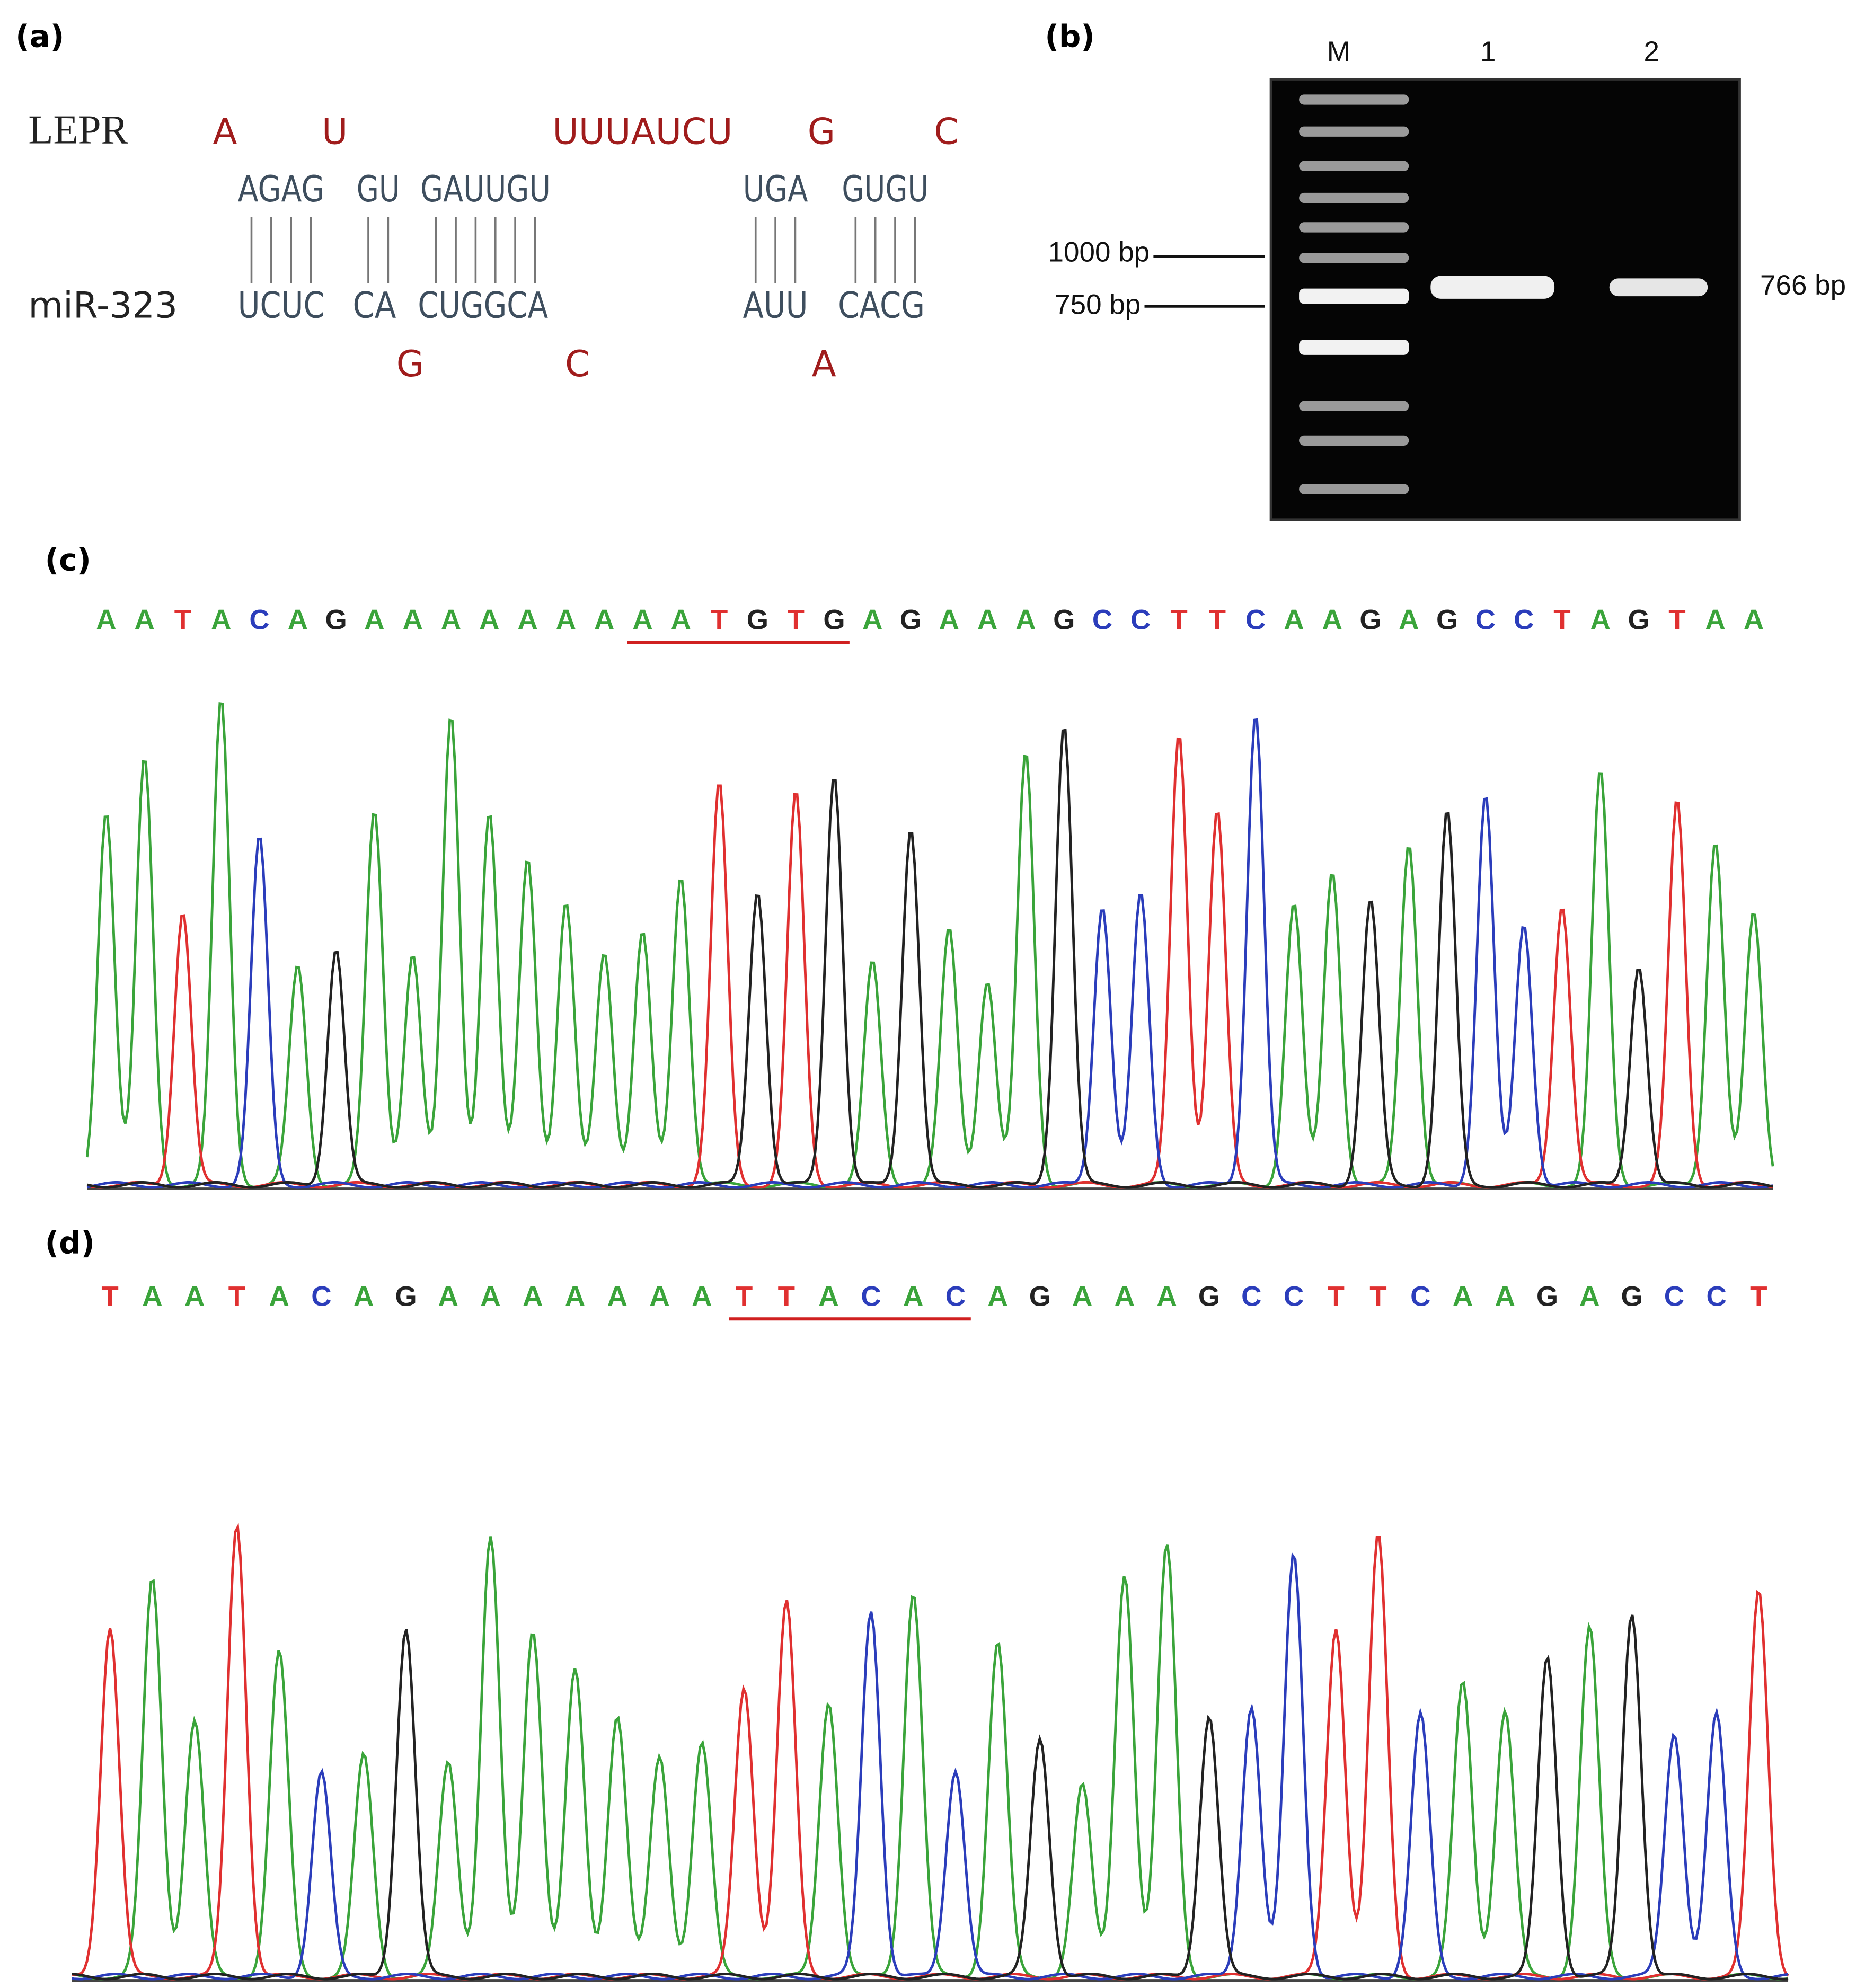  What do you see at coordinates (1098, 304) in the screenshot?
I see `marker-label: 750 bp` at bounding box center [1098, 304].